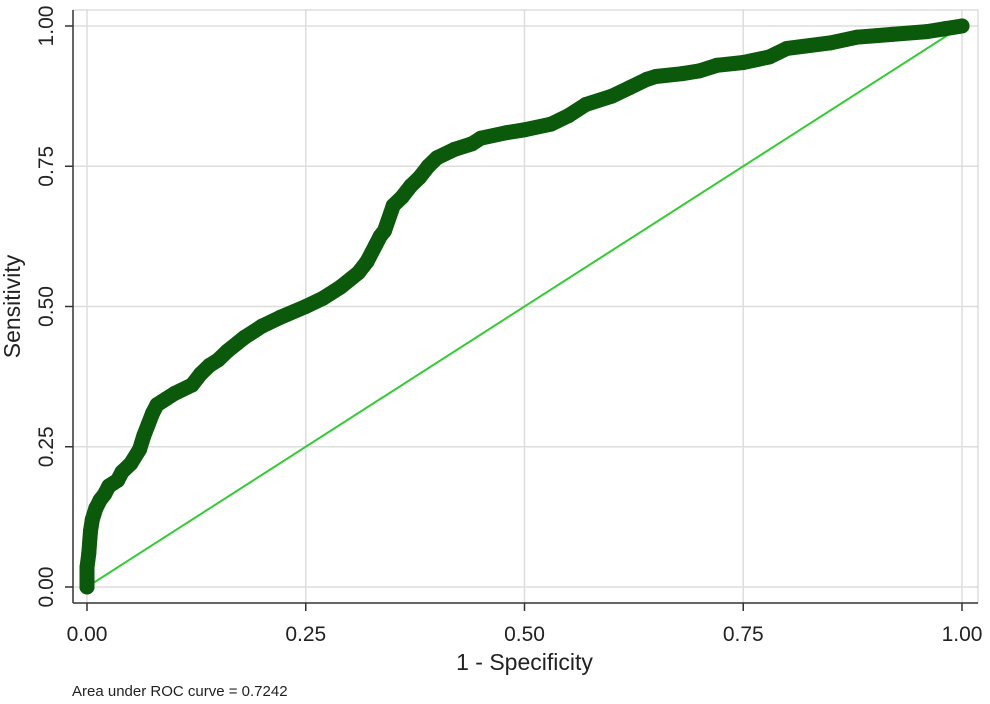 The image size is (990, 704). What do you see at coordinates (46, 26) in the screenshot?
I see `y-tick-label: 1.00` at bounding box center [46, 26].